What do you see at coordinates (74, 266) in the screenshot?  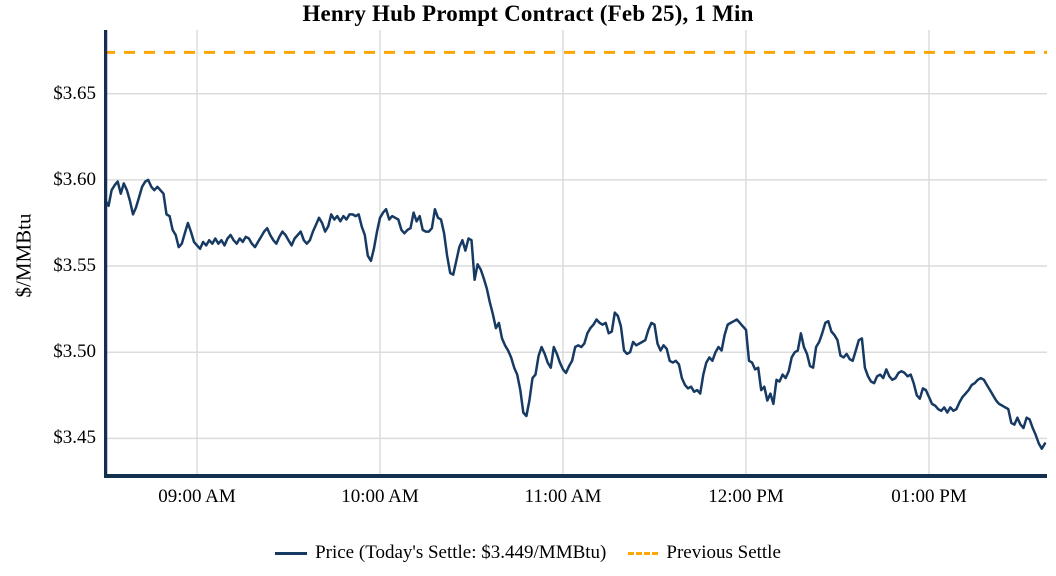 I see `y-tick-label: $3.55` at bounding box center [74, 266].